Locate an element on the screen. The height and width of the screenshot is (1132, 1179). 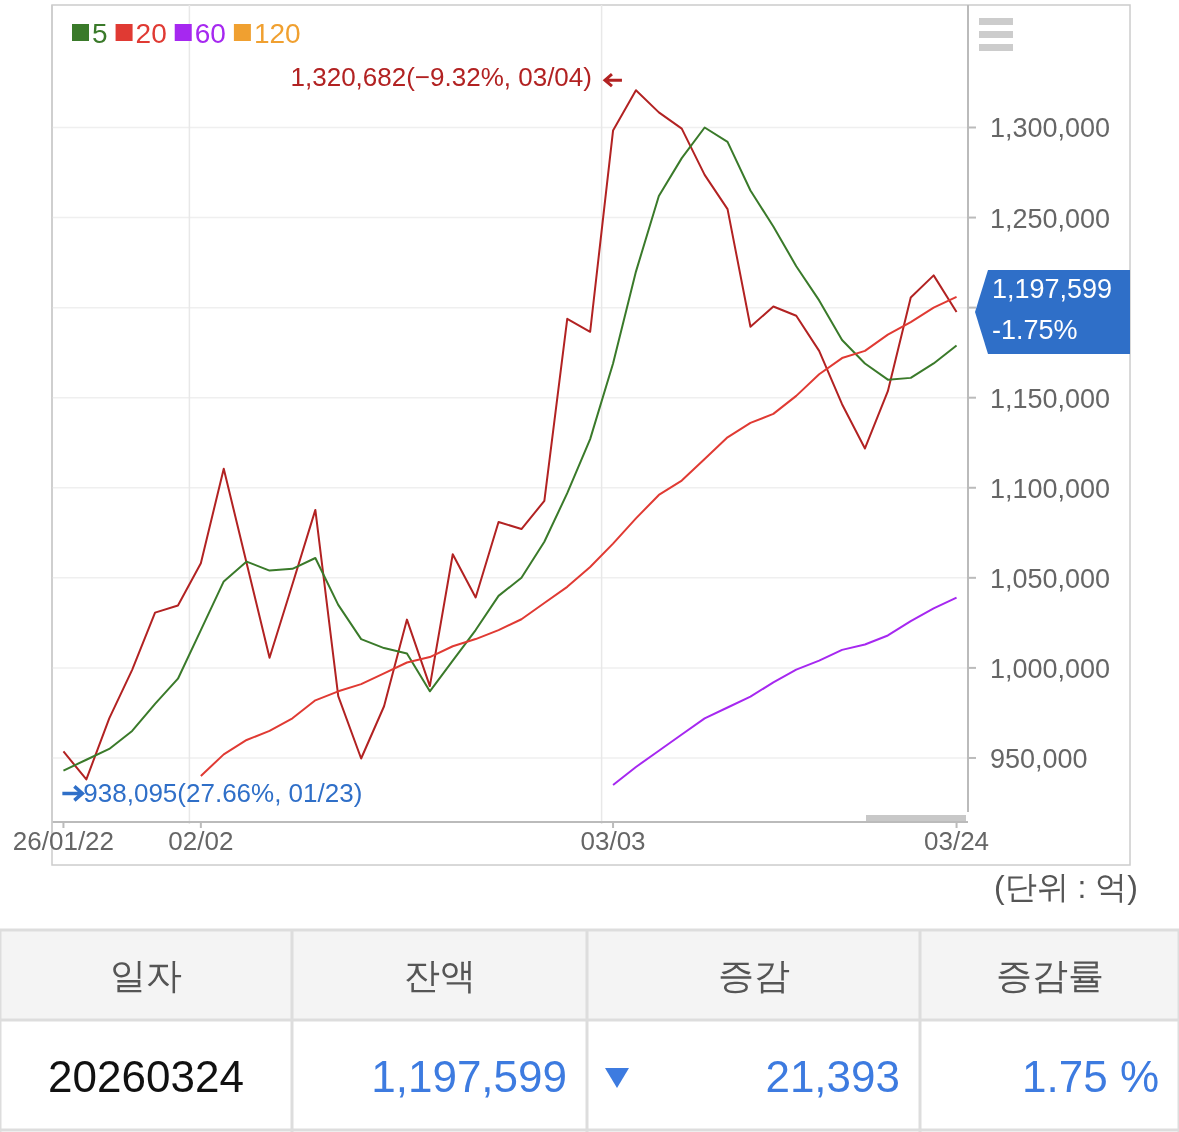
text: 20260324 is located at coordinates (146, 1076).